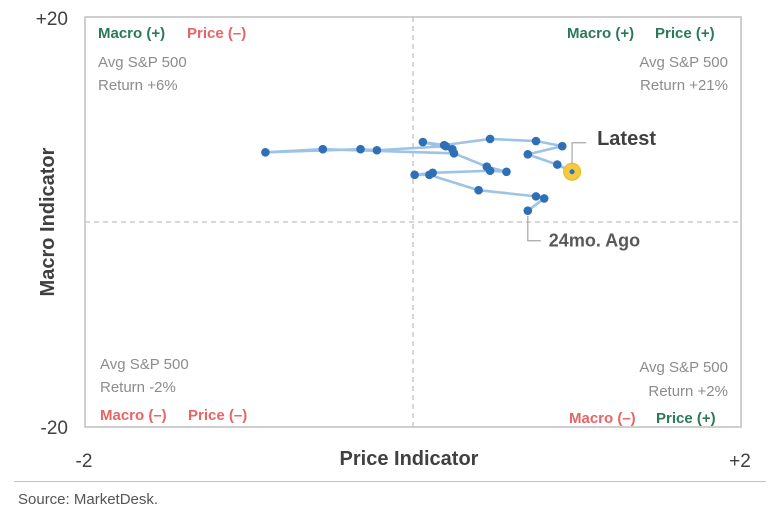  I want to click on quadrant-bottom-right-line1: Avg S&P 500, so click(683, 367).